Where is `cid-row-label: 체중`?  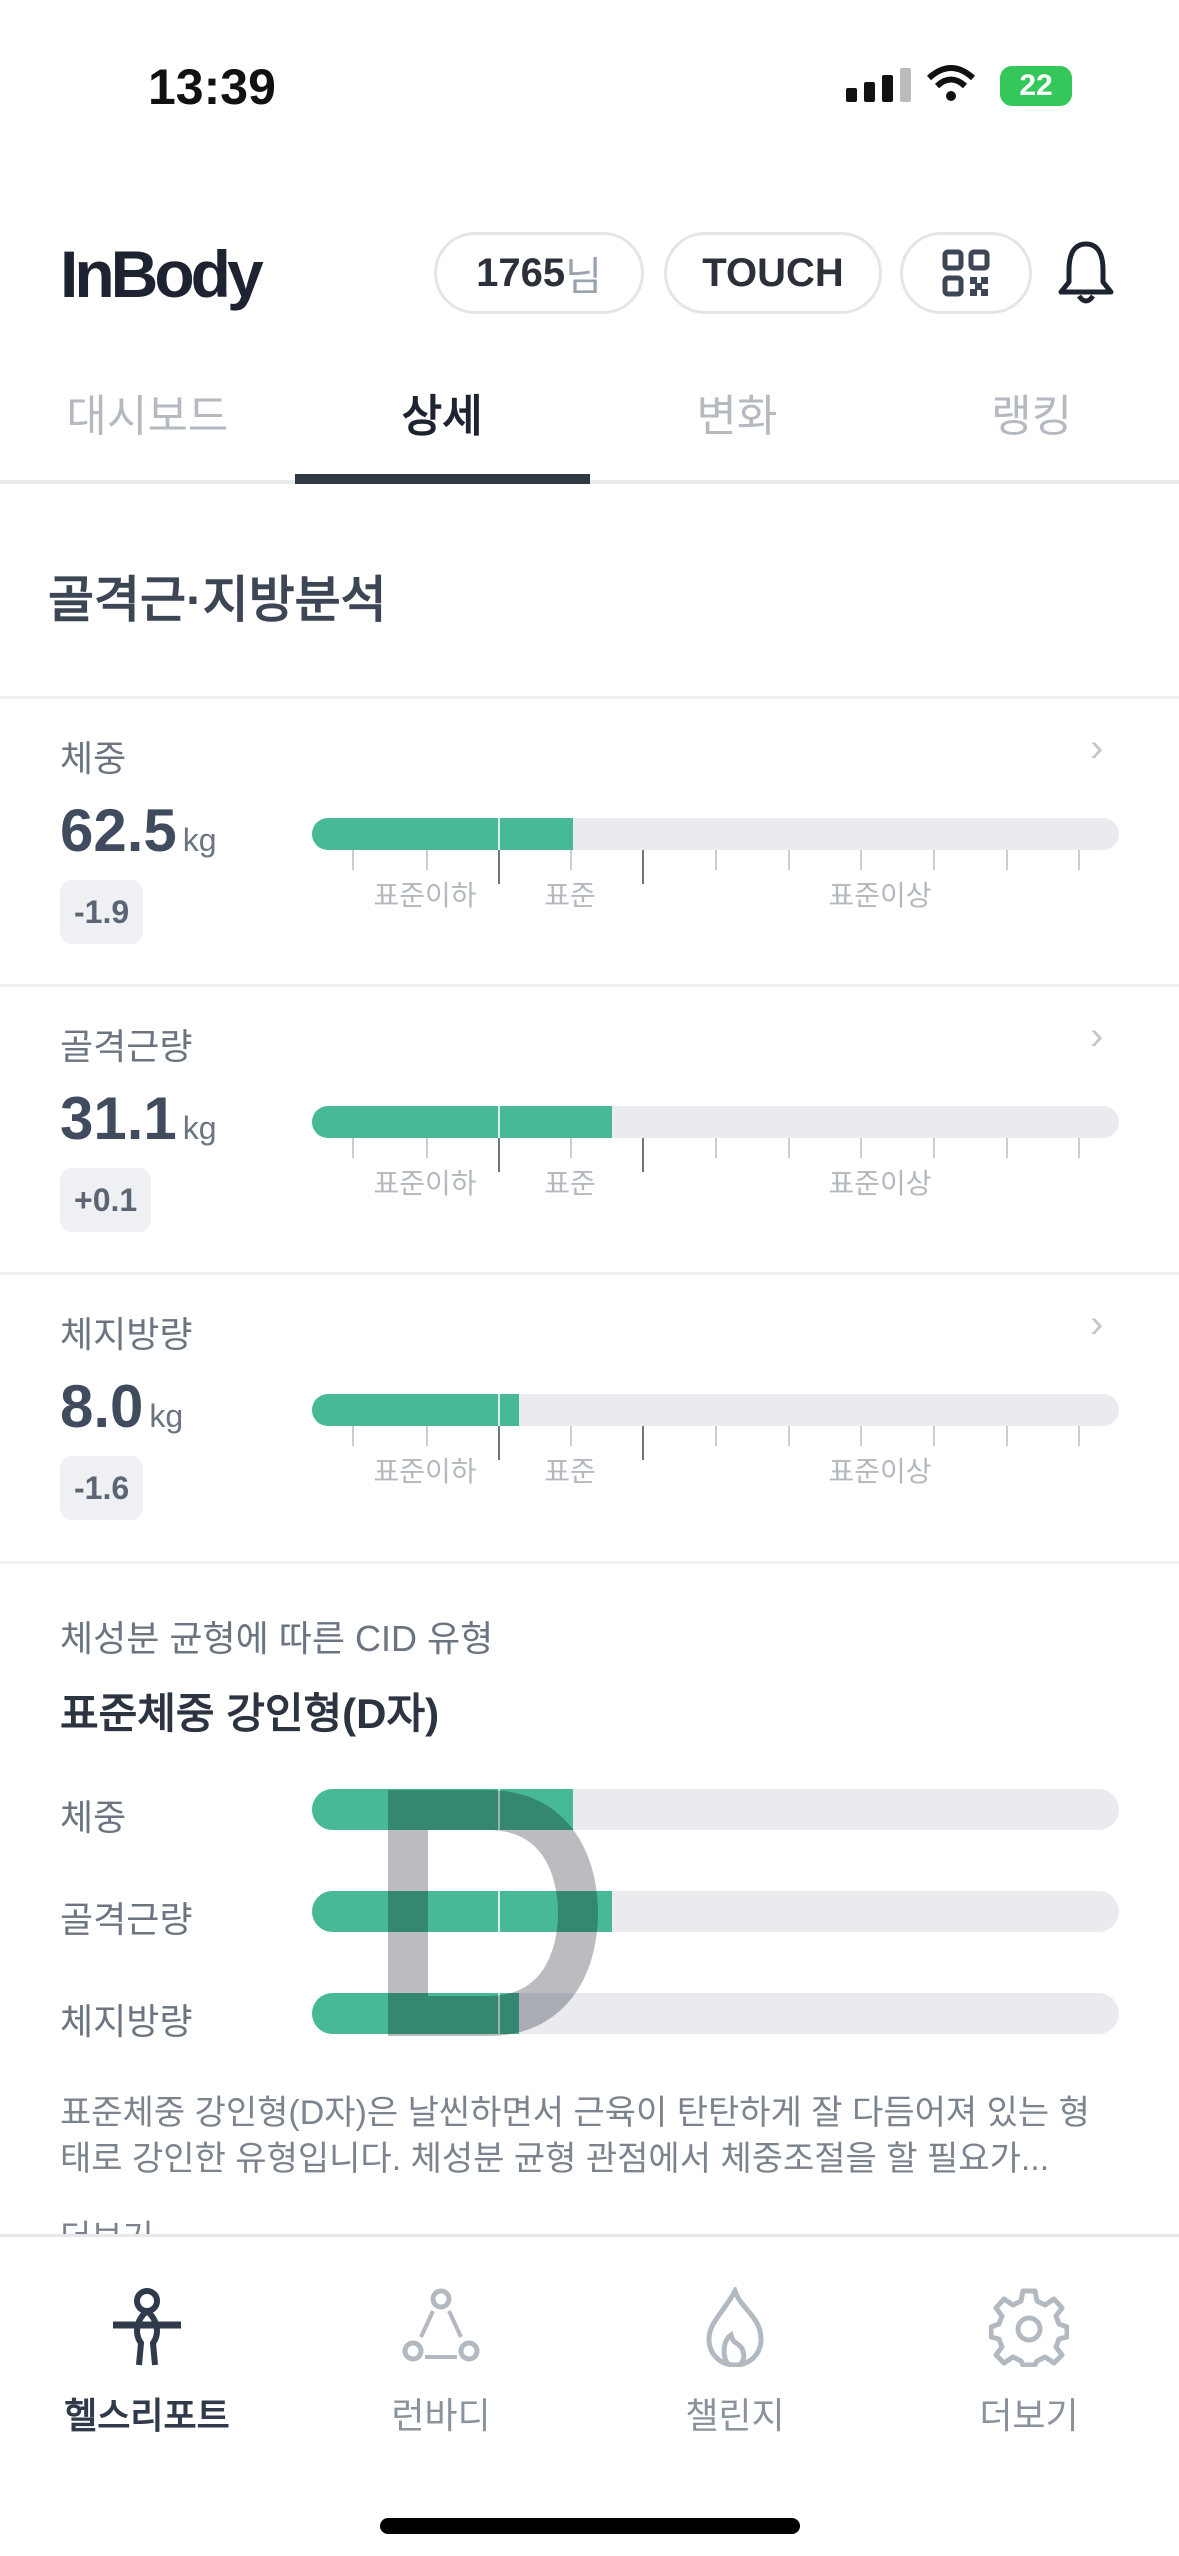 cid-row-label: 체중 is located at coordinates (93, 1817).